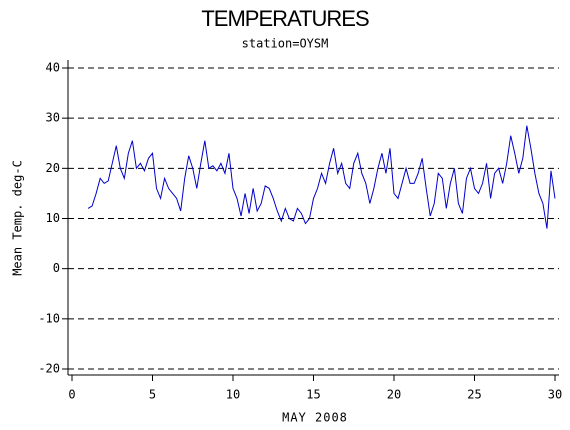  Describe the element at coordinates (53, 118) in the screenshot. I see `y-tick-label: 30` at that location.